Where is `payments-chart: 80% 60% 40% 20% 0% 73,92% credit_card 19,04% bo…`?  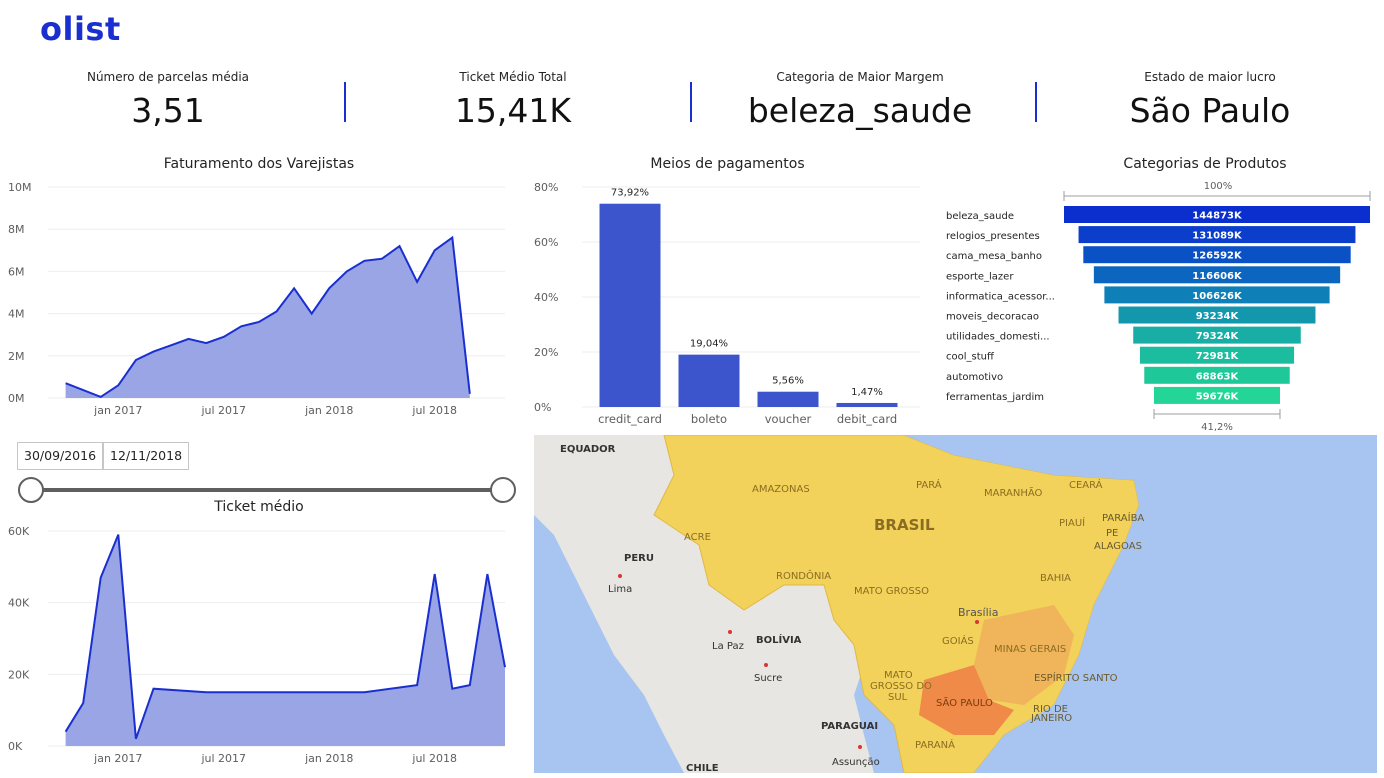
payments-chart: 80% 60% 40% 20% 0% 73,92% credit_card 19,04% bo… is located at coordinates (720, 302).